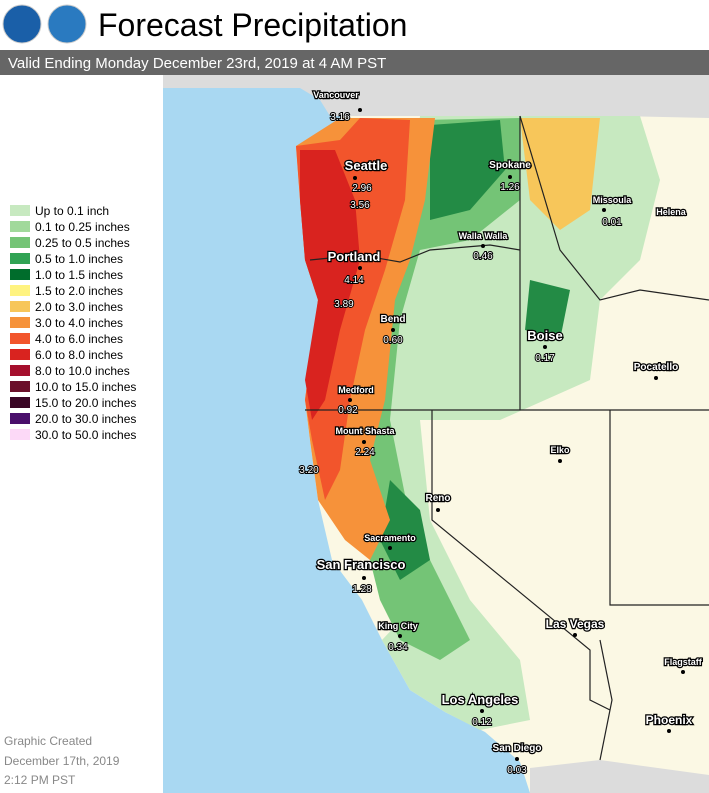 This screenshot has width=709, height=793. I want to click on city-label: Reno, so click(438, 498).